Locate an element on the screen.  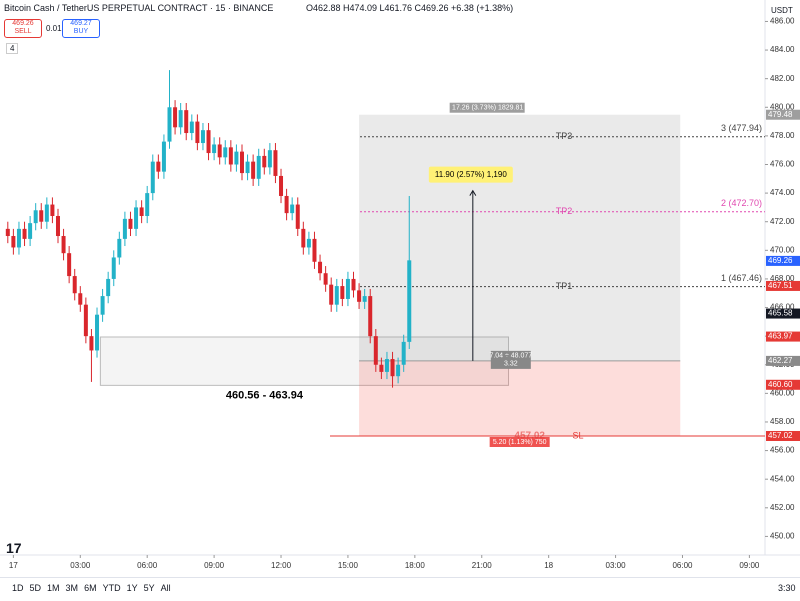
y-tick-label: 458.00 is located at coordinates (782, 421).